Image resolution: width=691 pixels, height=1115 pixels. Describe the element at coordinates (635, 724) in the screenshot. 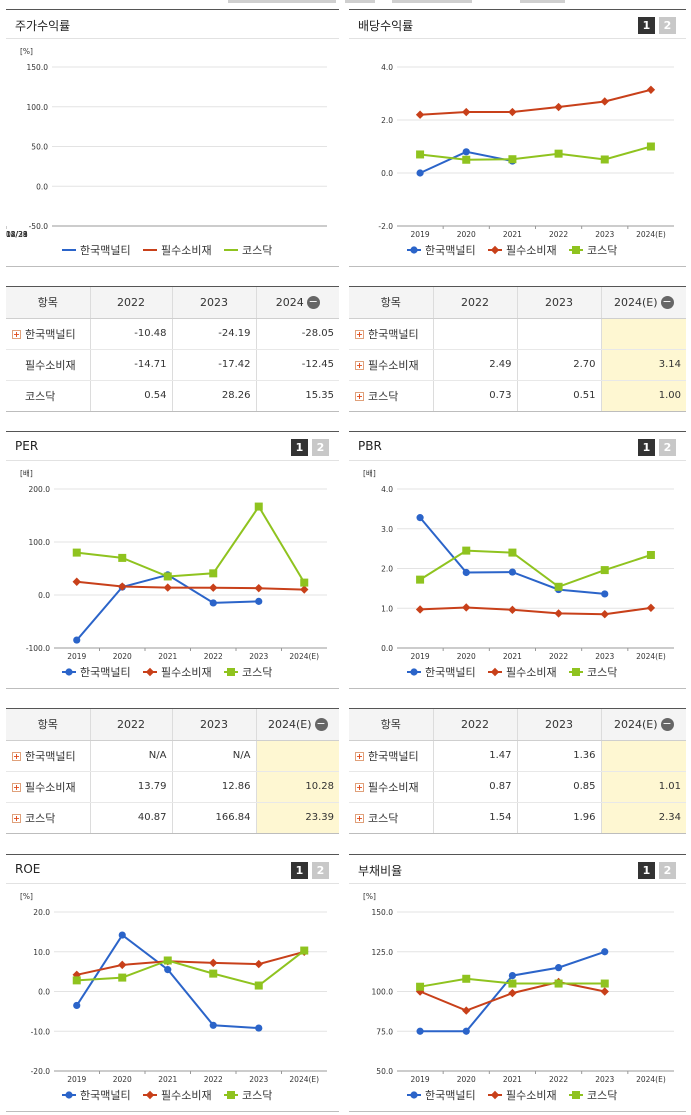

I see `header-2024e-label: 2024(E)` at that location.